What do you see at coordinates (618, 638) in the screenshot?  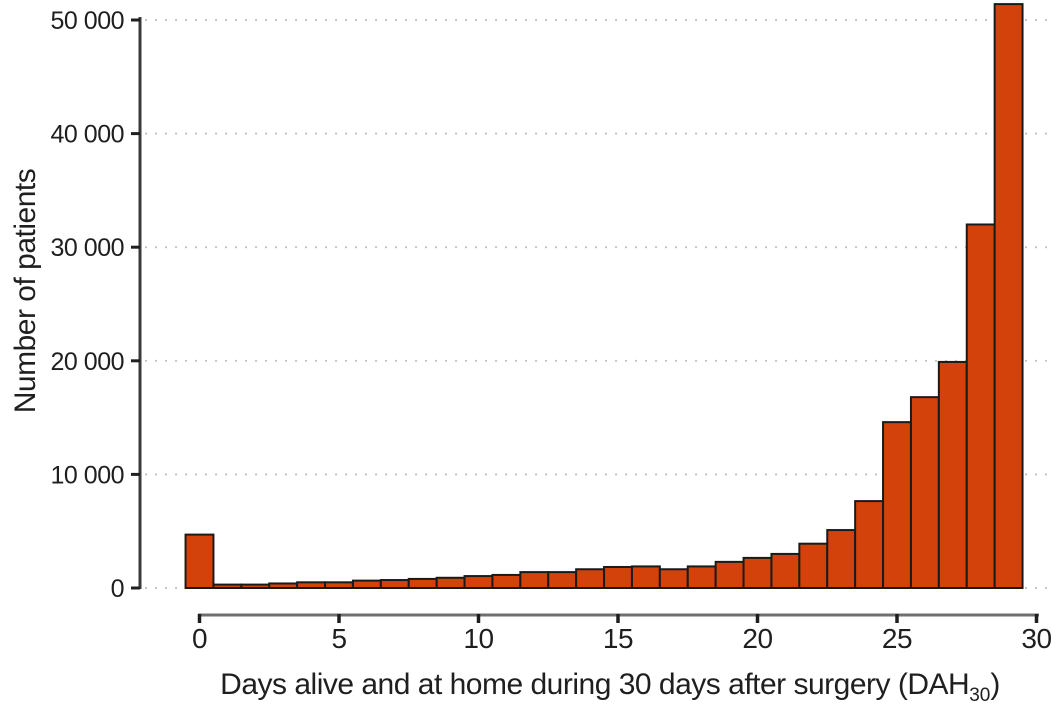 I see `x-tick-label: 15` at bounding box center [618, 638].